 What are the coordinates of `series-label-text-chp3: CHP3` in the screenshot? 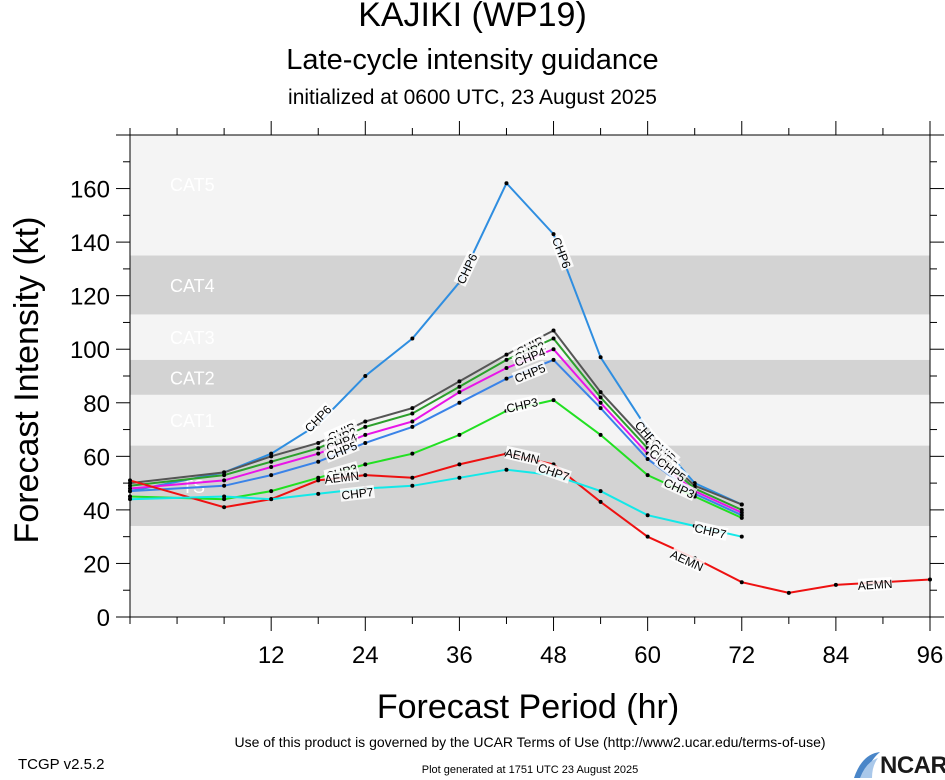 It's located at (522, 405).